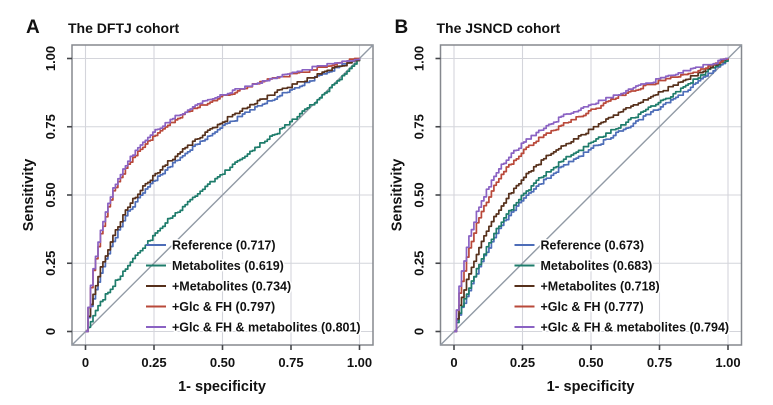  What do you see at coordinates (224, 246) in the screenshot?
I see `legend-label: Reference (0.717)` at bounding box center [224, 246].